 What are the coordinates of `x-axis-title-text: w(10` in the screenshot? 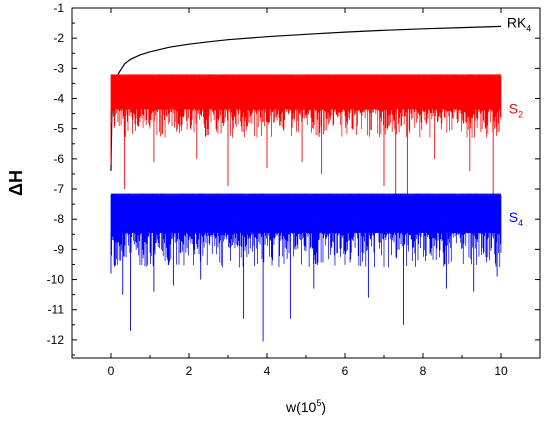 It's located at (301, 407).